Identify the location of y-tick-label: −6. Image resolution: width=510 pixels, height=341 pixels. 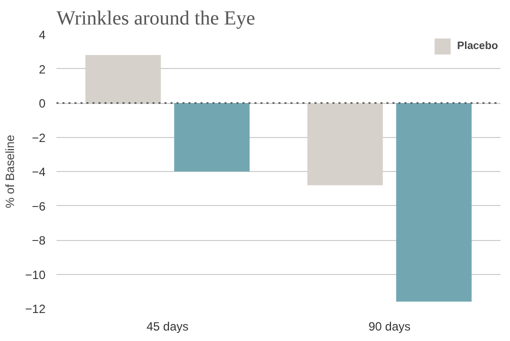
(39, 206).